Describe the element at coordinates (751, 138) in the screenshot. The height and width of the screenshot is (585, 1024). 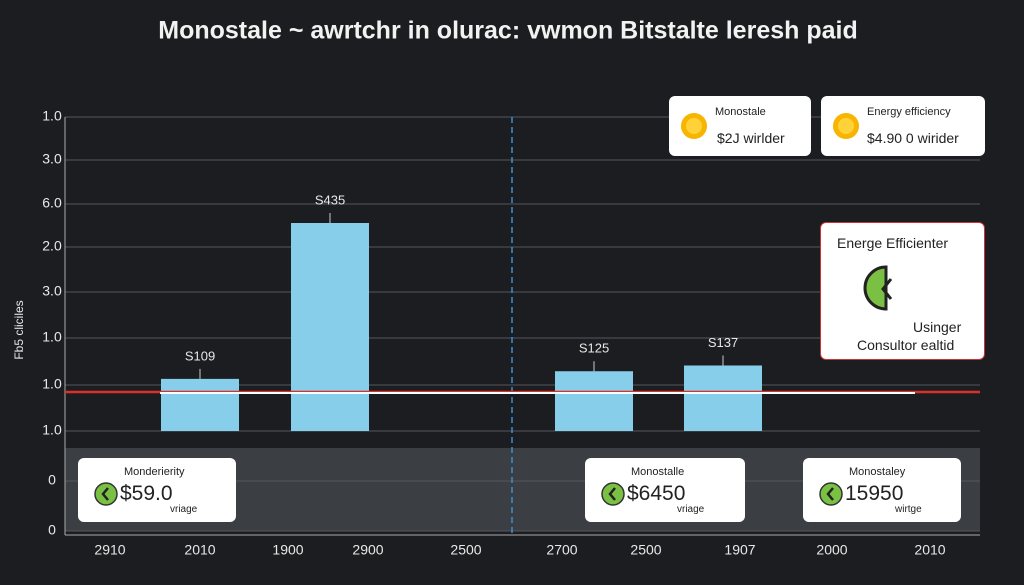
I see `card-text: $2J wirlder` at that location.